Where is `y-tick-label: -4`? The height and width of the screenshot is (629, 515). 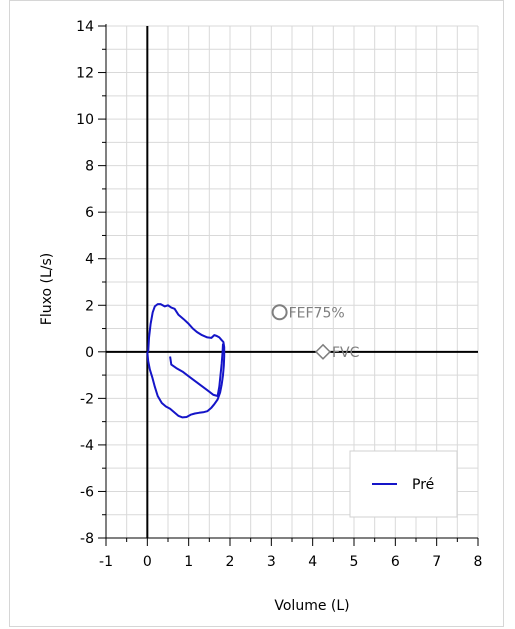
y-tick-label: -4 is located at coordinates (87, 446).